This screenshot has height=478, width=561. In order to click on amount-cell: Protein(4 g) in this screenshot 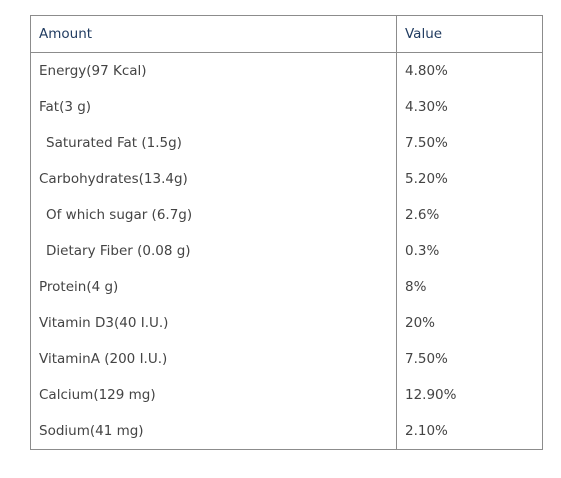, I will do `click(79, 287)`.